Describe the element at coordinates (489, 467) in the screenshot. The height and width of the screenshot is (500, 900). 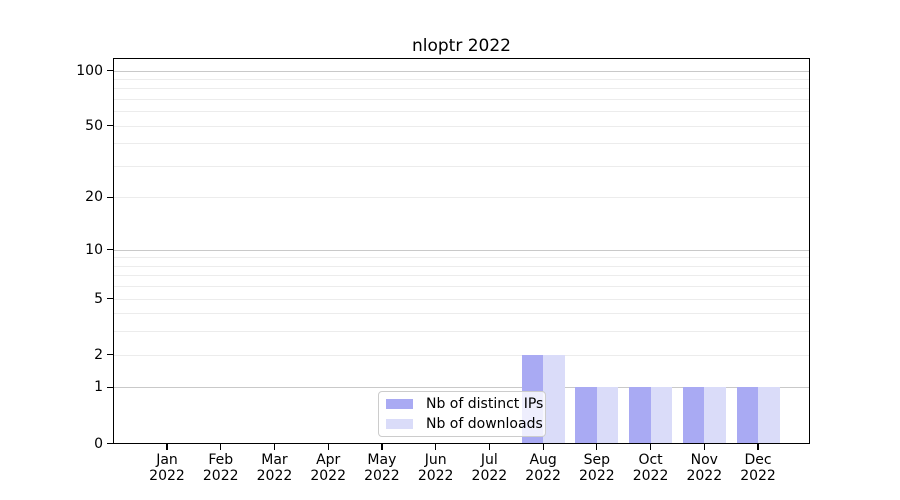
I see `x-tick-label: Jul 2022` at that location.